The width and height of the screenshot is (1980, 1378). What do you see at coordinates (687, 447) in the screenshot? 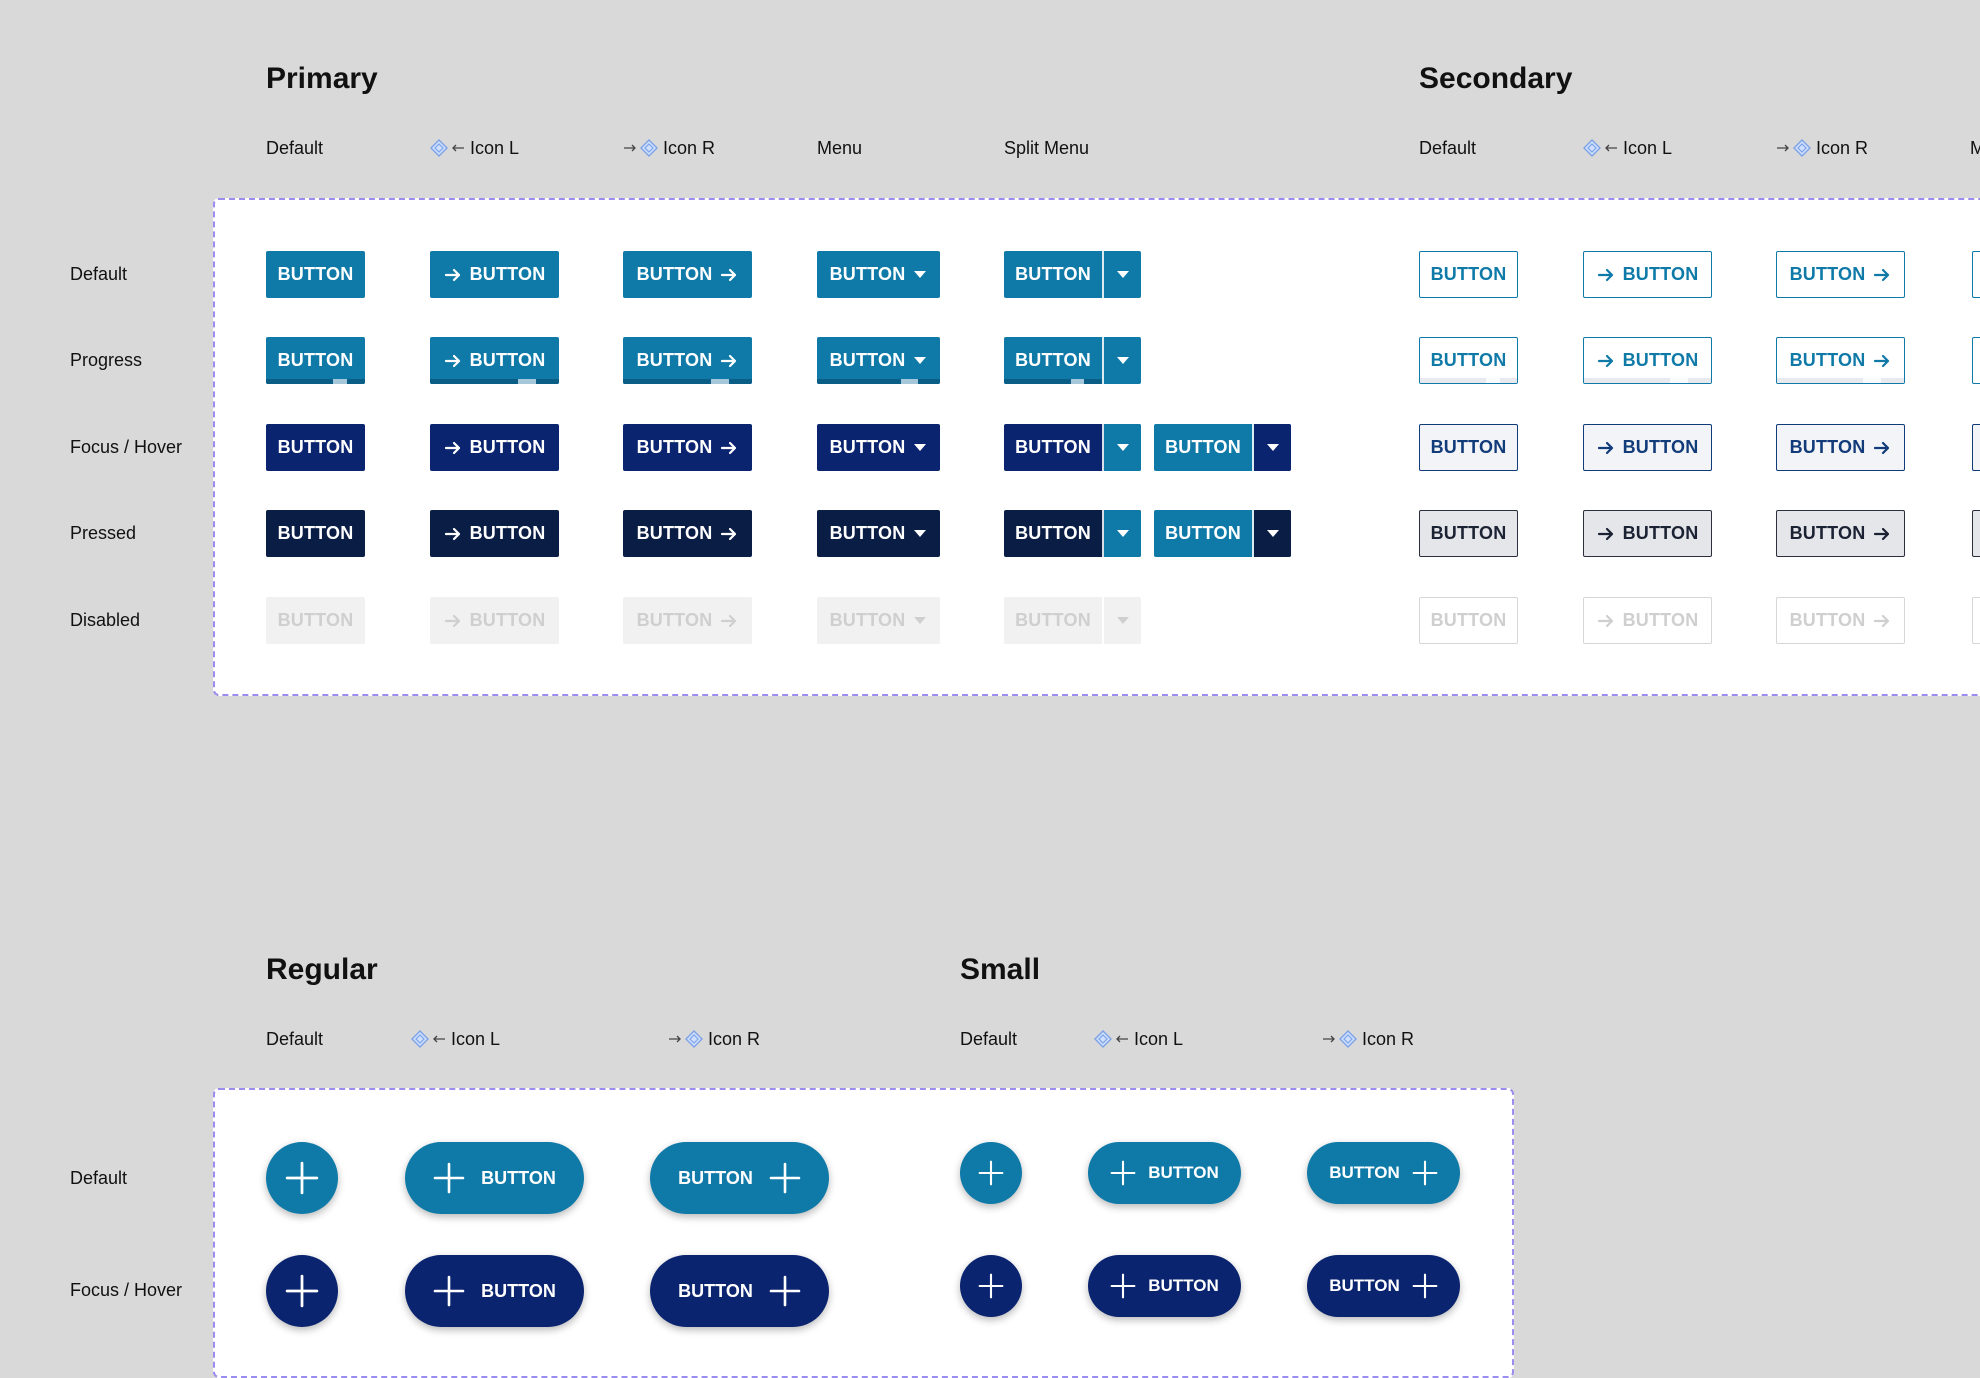
I see `primary-icon-right-button-focus: BUTTON` at bounding box center [687, 447].